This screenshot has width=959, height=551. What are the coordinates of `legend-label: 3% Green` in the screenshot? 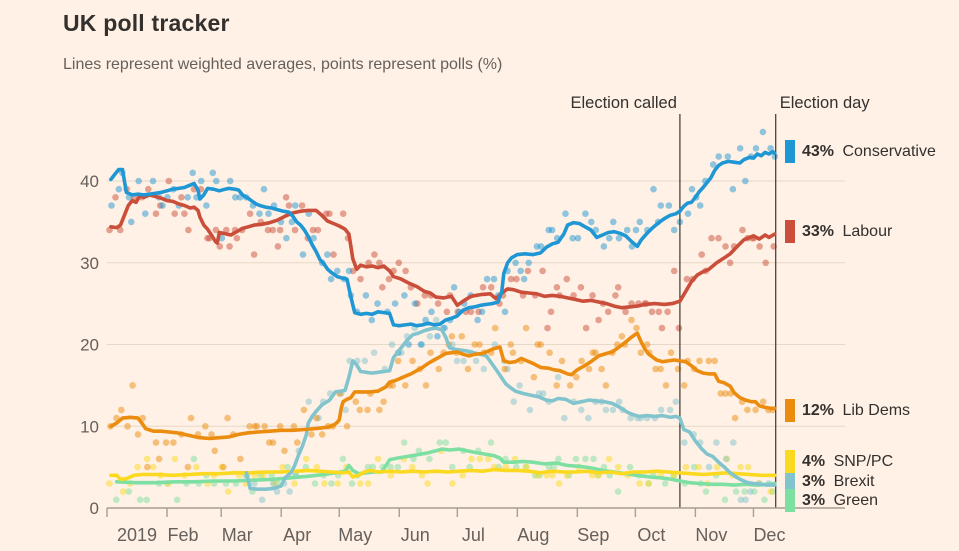 It's located at (840, 500).